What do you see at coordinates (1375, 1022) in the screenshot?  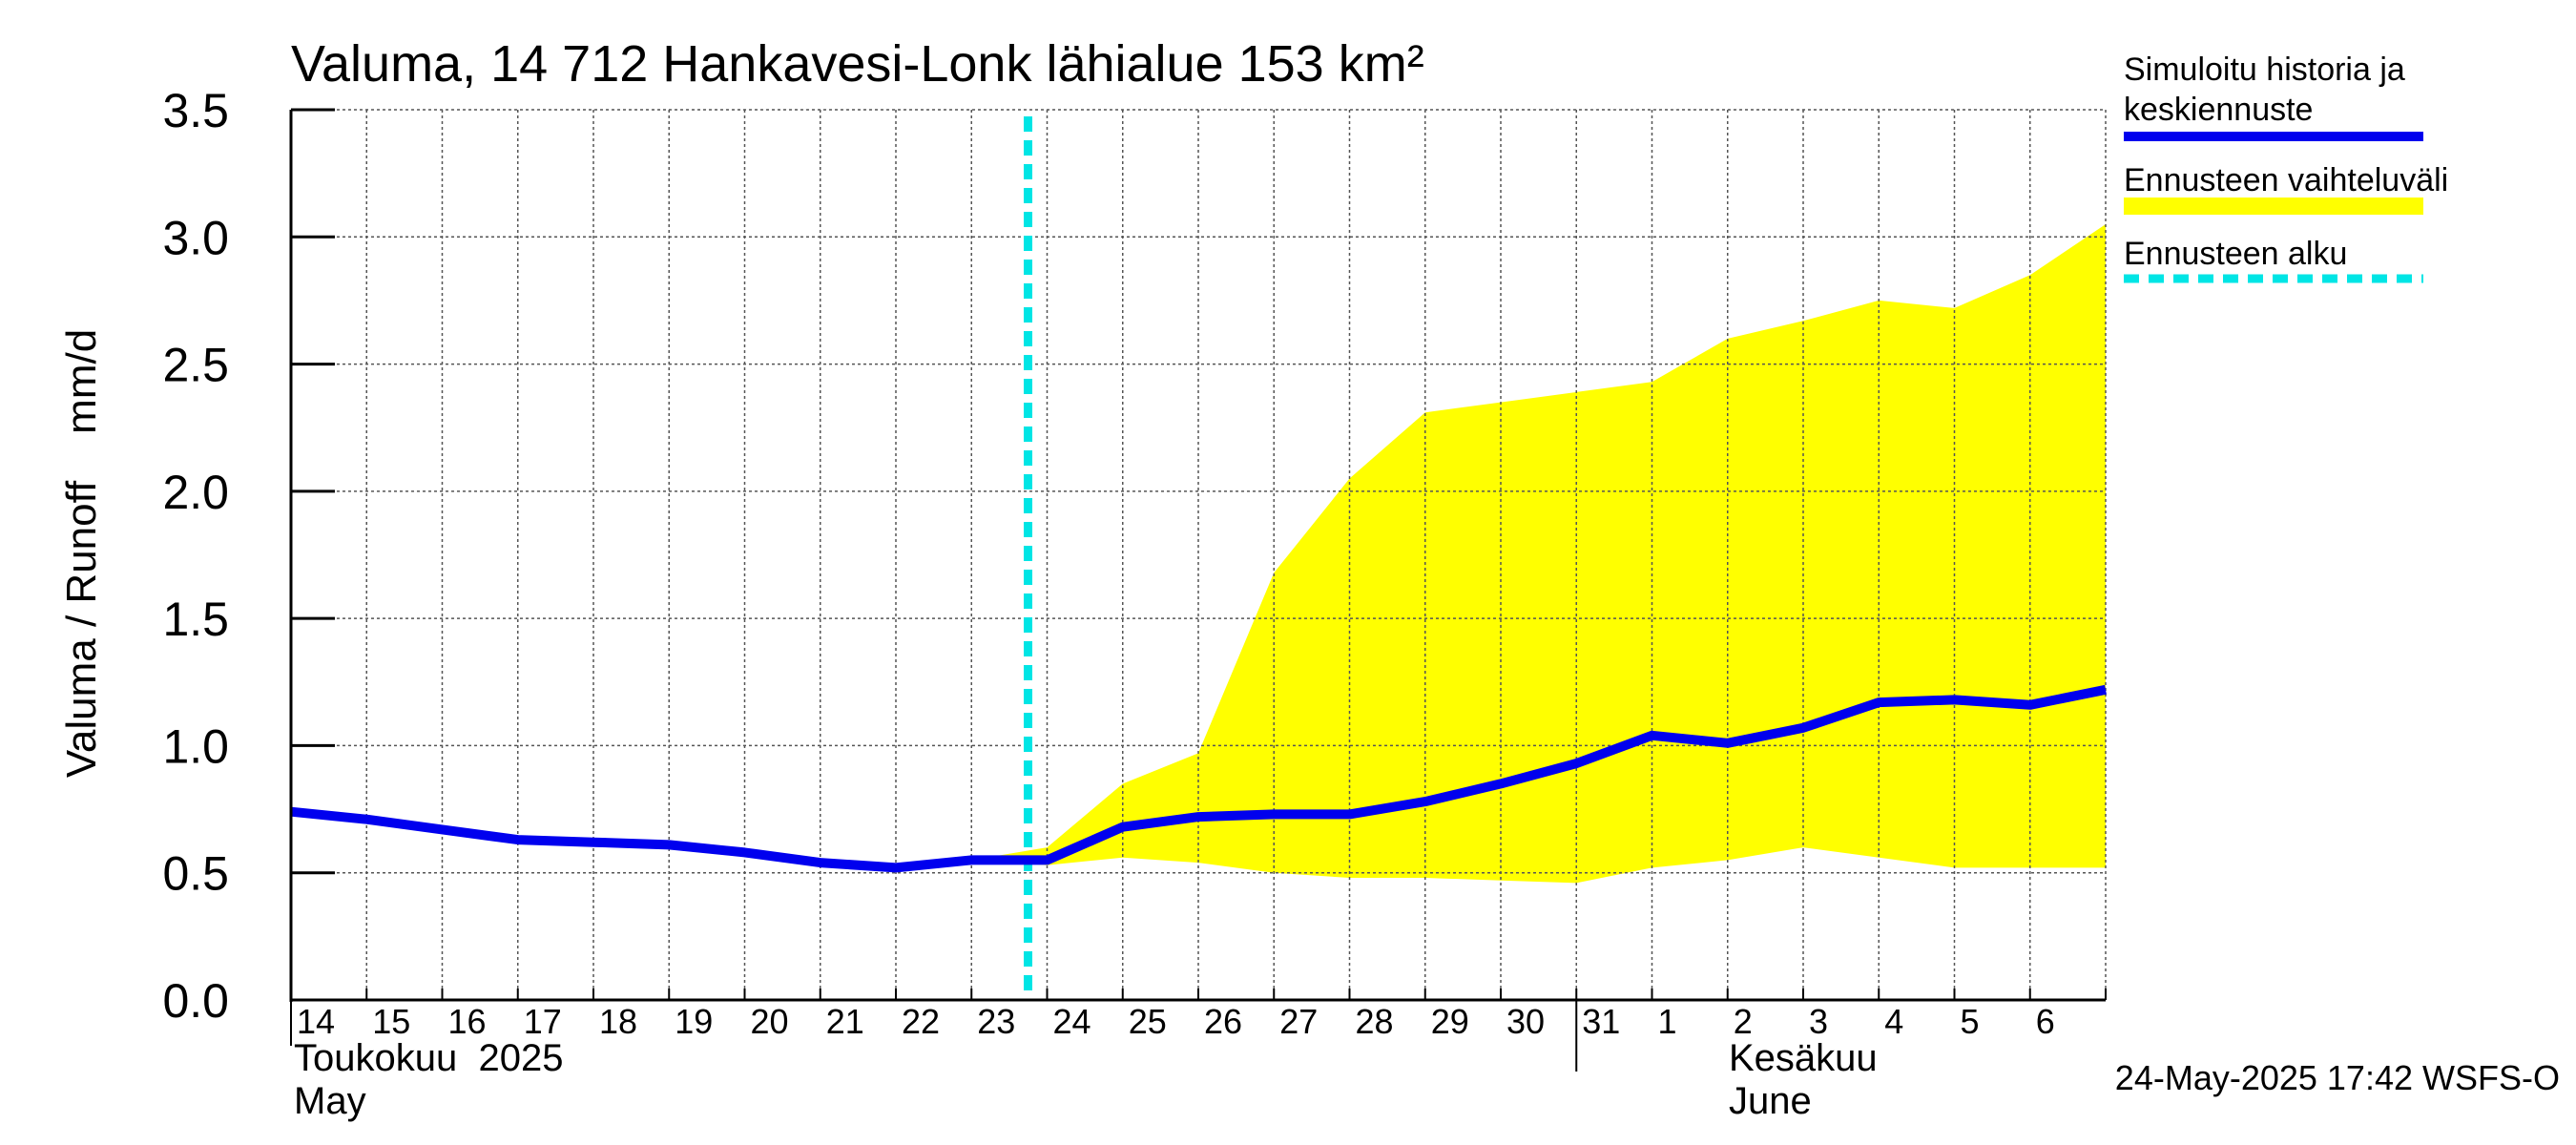 I see `x-tick-label: 28` at bounding box center [1375, 1022].